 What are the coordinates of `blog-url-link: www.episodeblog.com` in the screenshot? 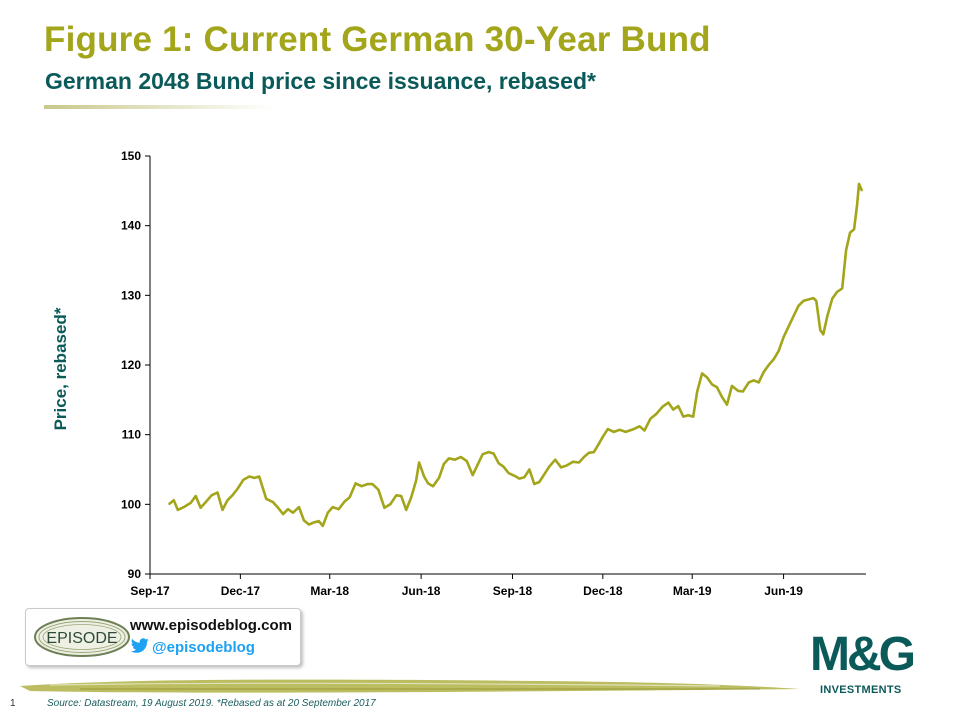 It's located at (211, 625).